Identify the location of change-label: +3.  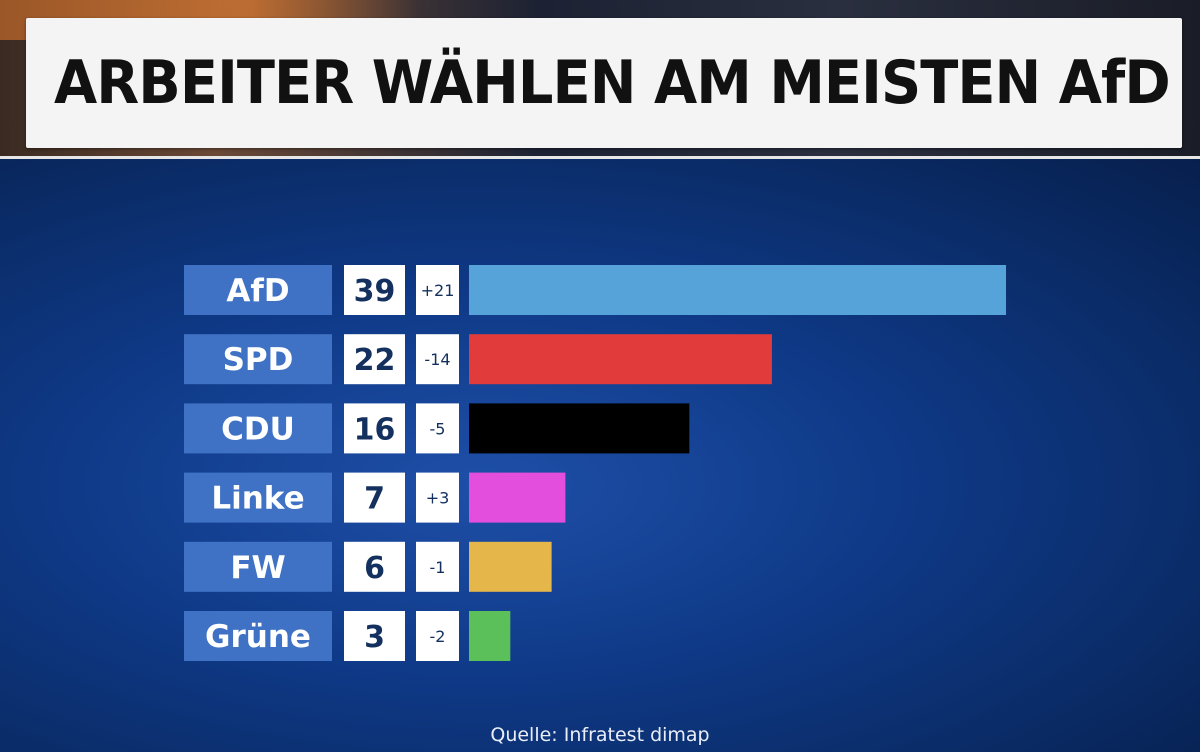
(438, 498).